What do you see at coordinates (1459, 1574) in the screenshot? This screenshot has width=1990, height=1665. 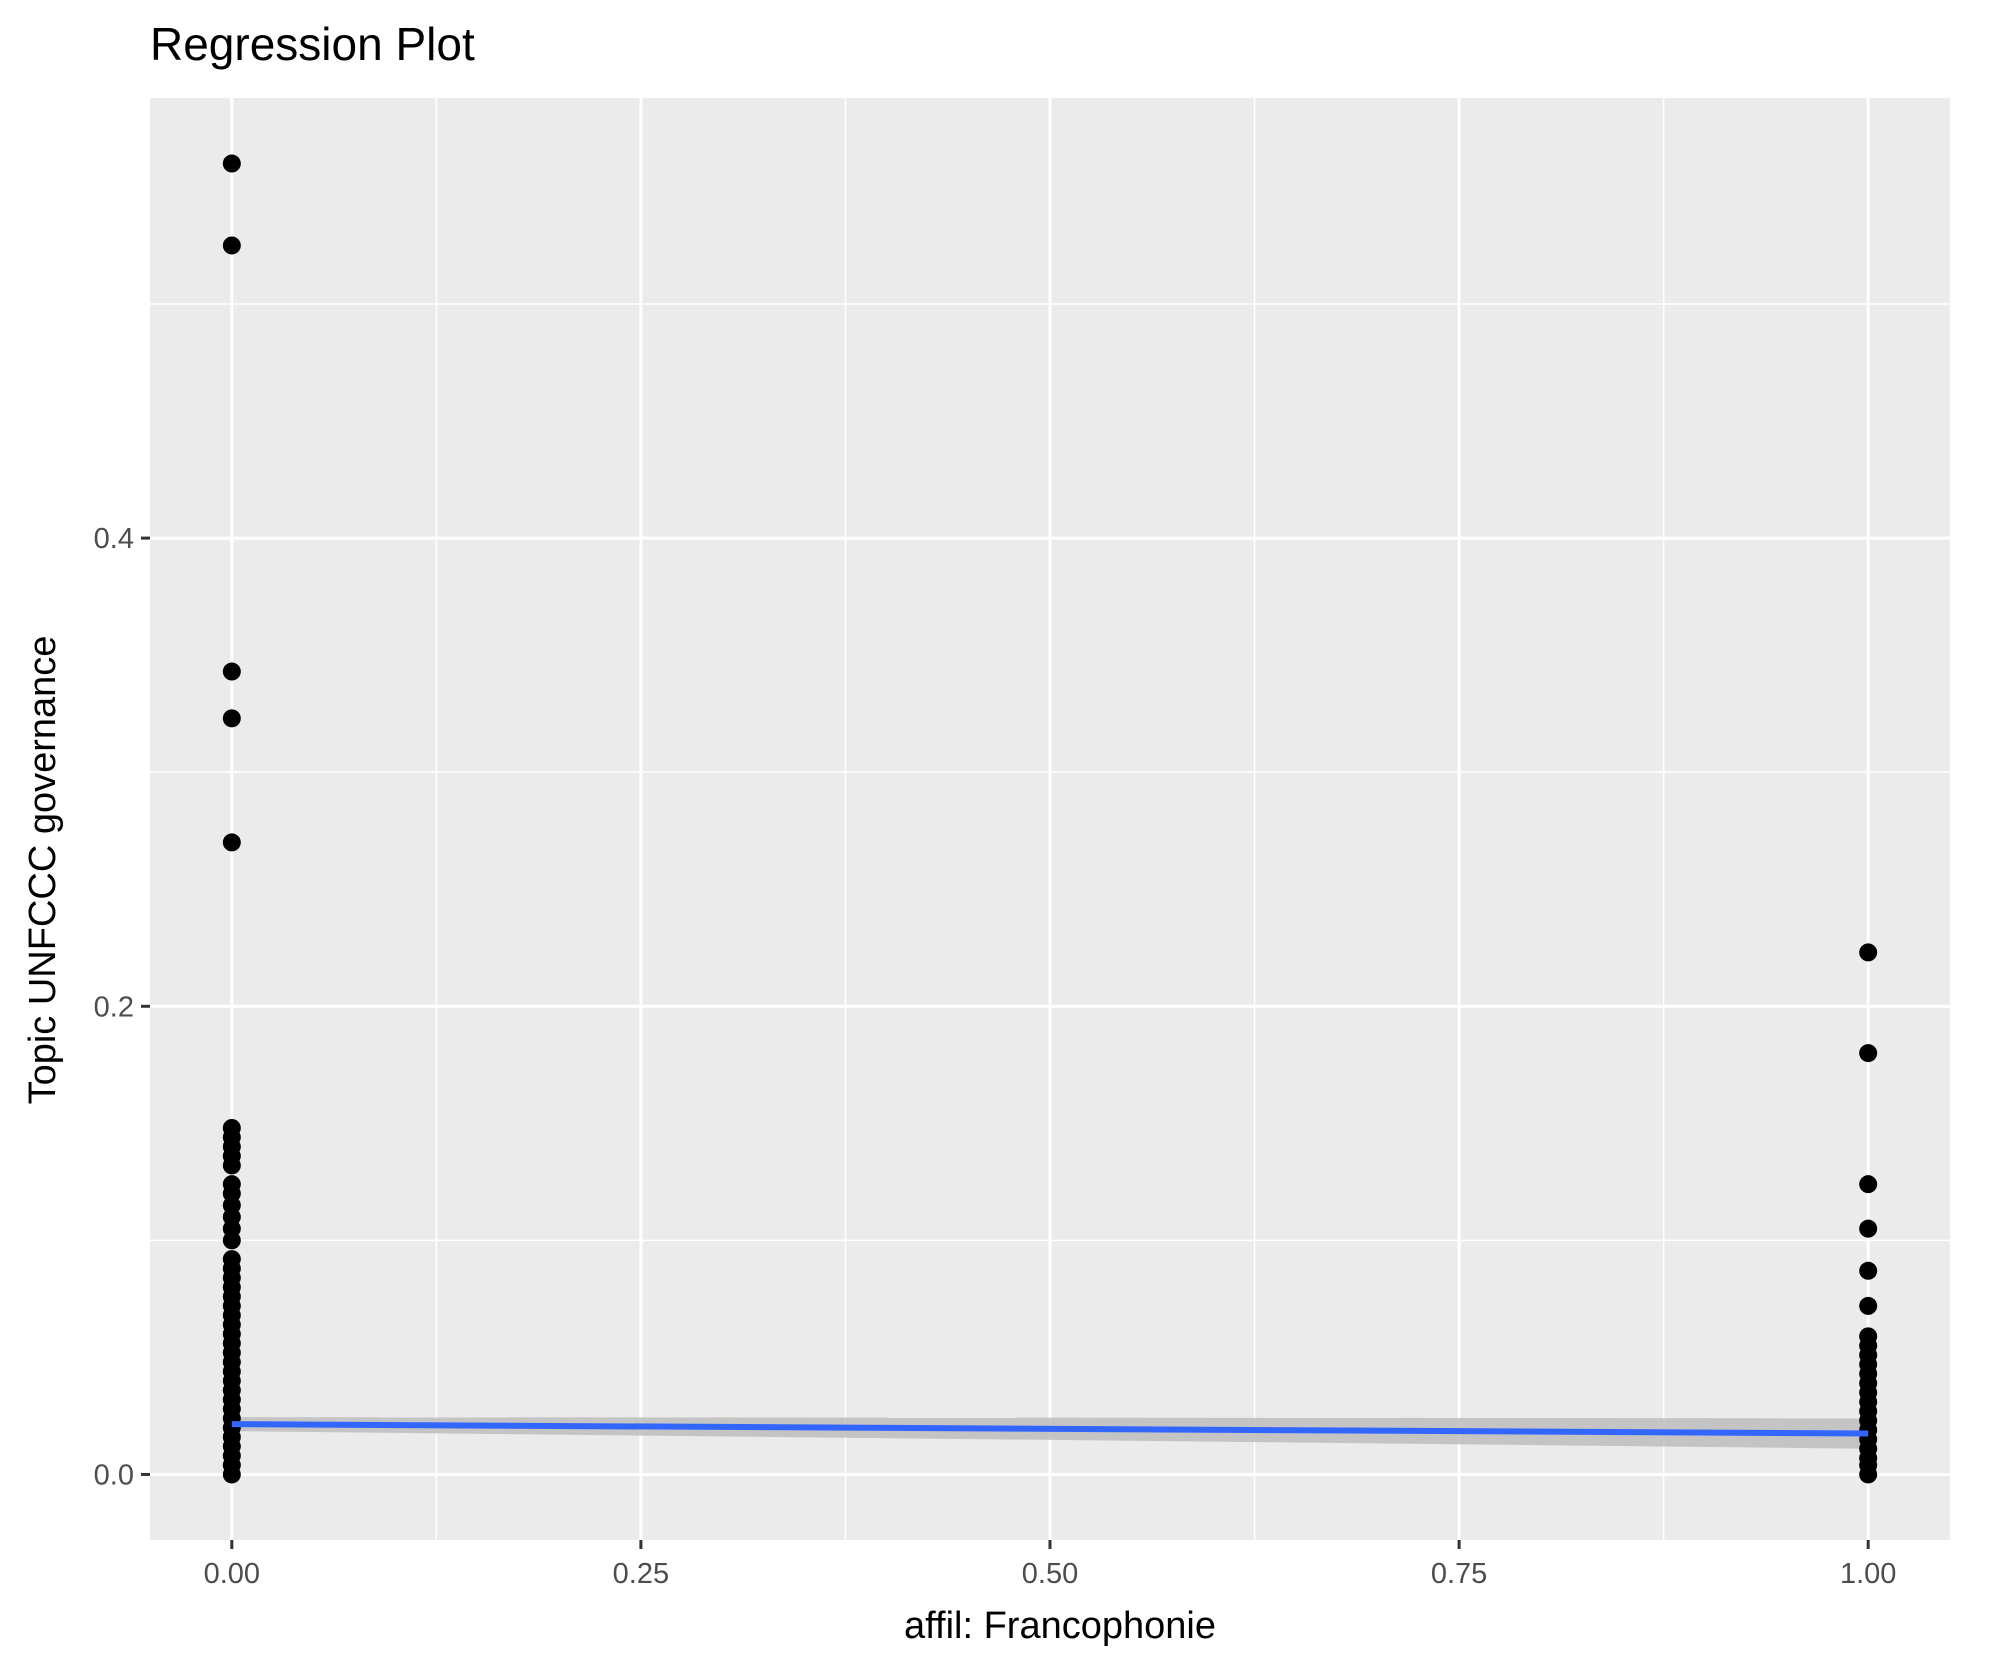 I see `x-tick-label: 0.75` at bounding box center [1459, 1574].